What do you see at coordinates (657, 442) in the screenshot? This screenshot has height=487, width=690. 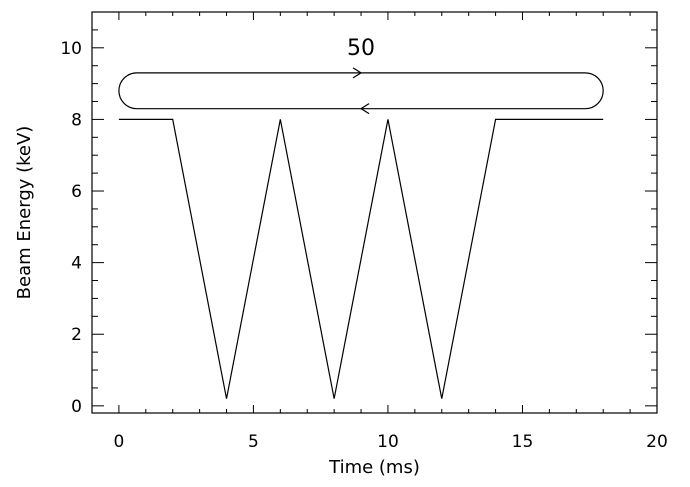 I see `x-tick-label: 20` at bounding box center [657, 442].